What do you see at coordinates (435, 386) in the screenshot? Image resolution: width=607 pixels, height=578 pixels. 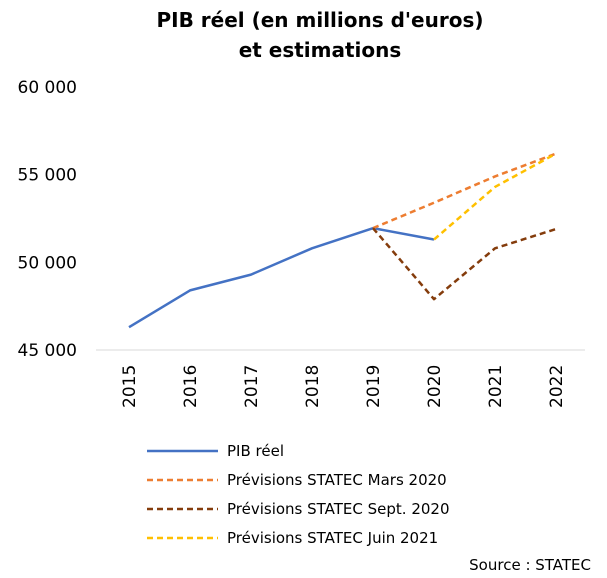 I see `x-tick-label: 2020` at bounding box center [435, 386].